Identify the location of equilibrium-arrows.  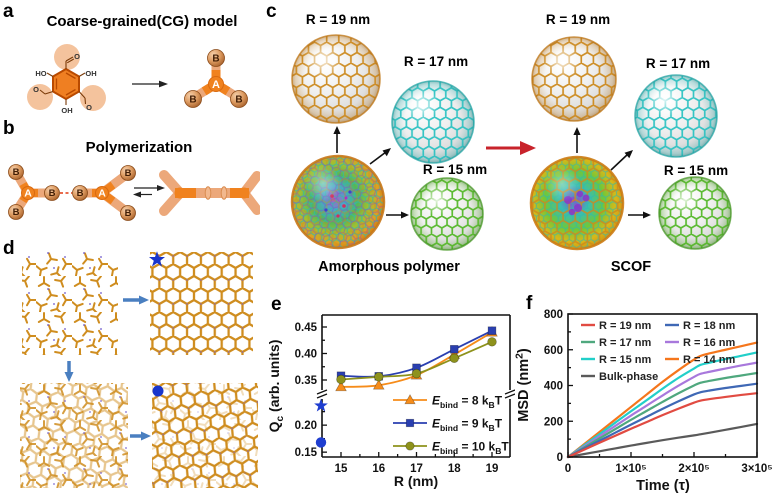
(149, 191).